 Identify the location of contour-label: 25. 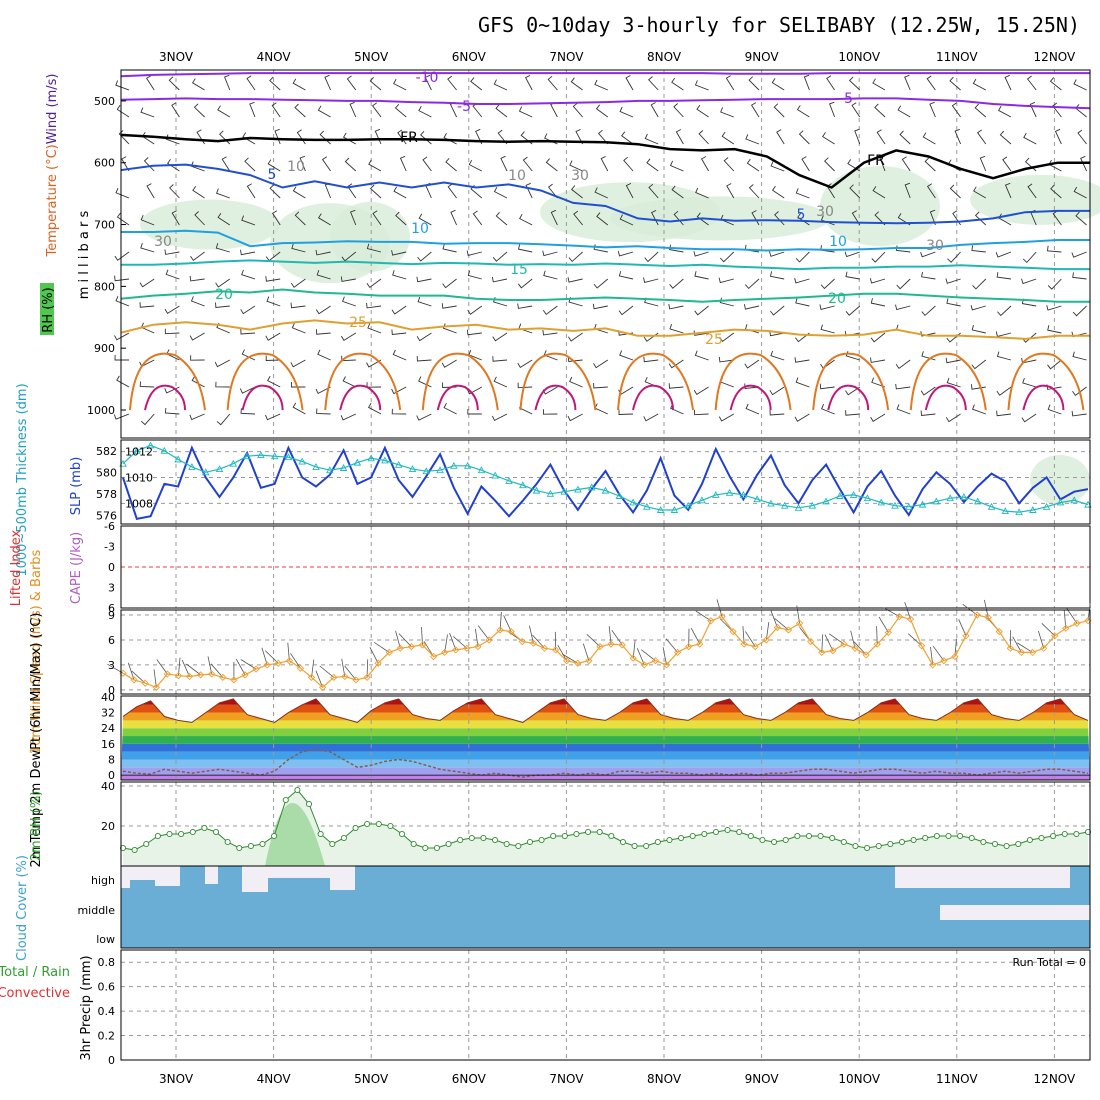
(358, 323).